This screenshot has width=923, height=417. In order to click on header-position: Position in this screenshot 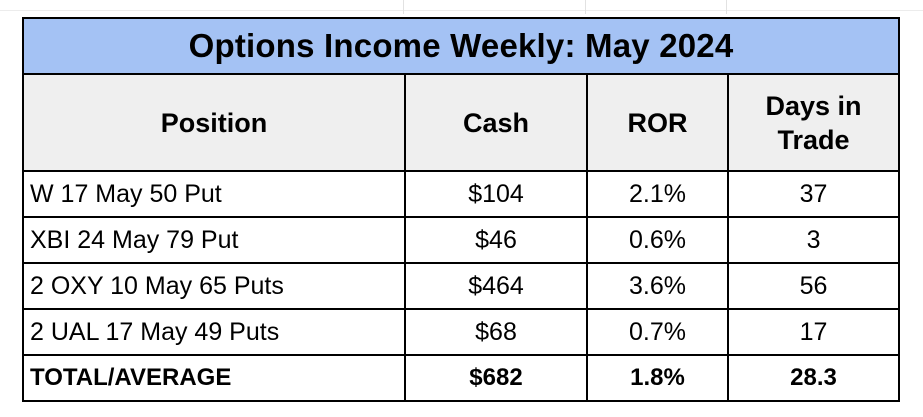, I will do `click(214, 122)`.